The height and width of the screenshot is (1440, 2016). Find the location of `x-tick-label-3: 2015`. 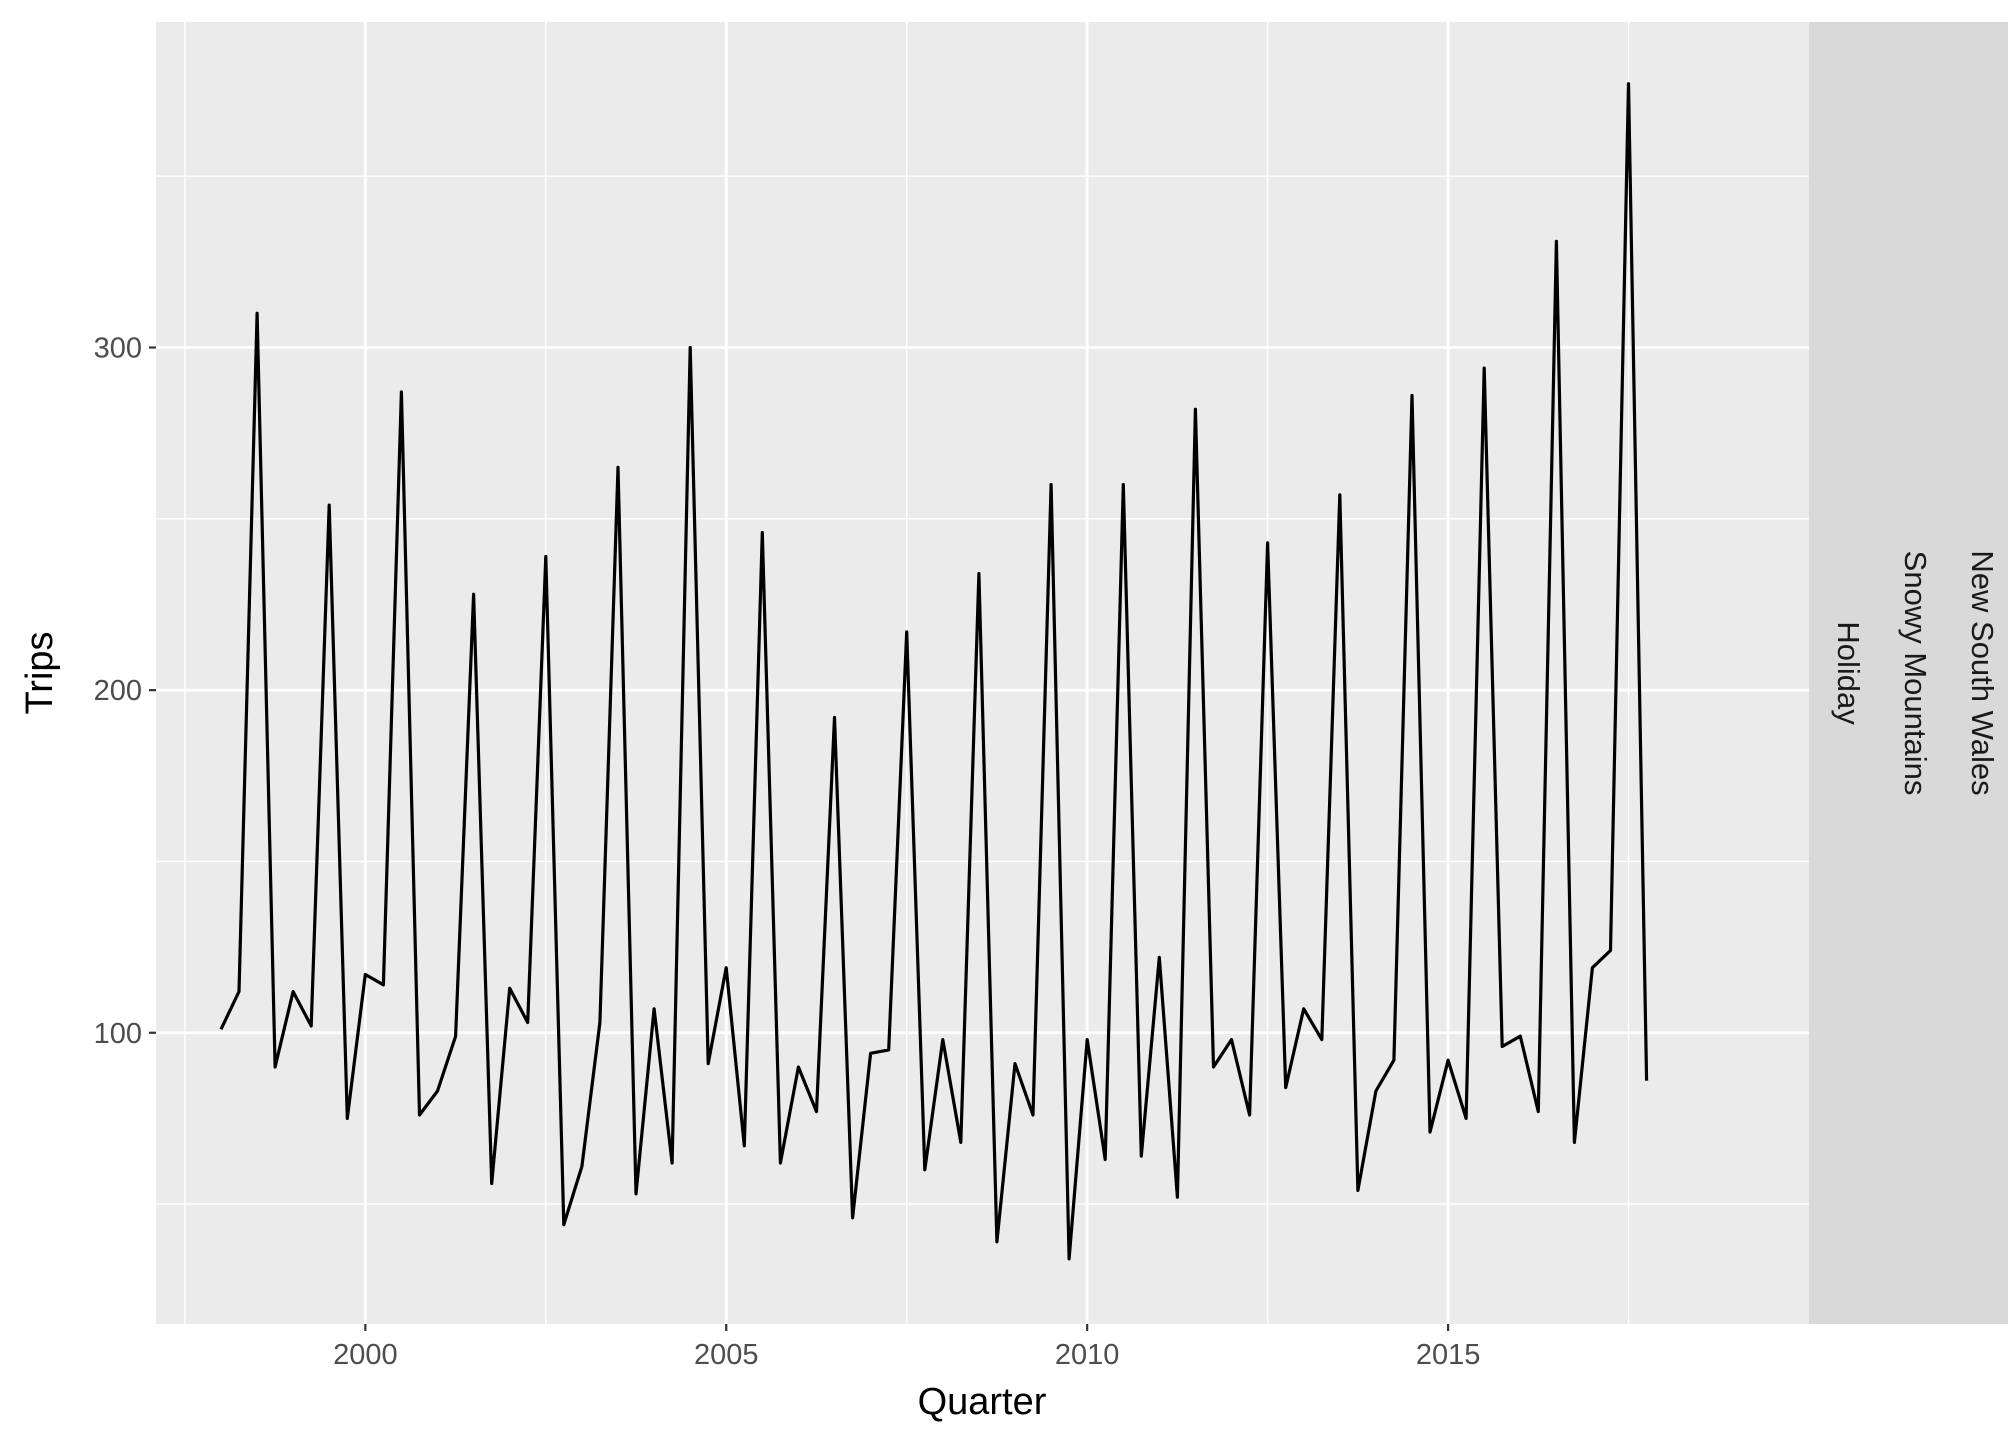

x-tick-label-3: 2015 is located at coordinates (1448, 1355).